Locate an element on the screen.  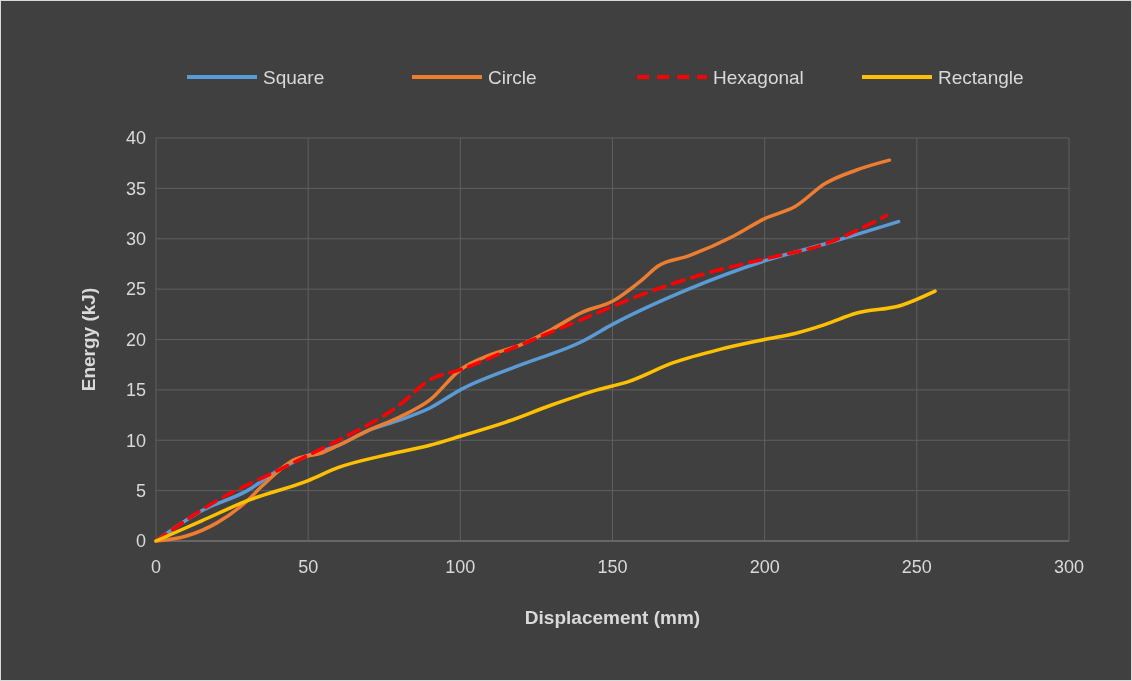
y-tick-label: 30 is located at coordinates (135, 239).